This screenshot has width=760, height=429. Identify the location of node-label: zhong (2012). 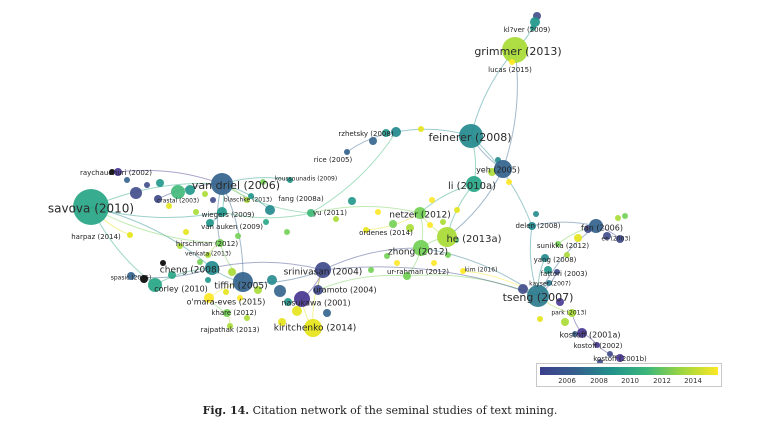
(418, 253).